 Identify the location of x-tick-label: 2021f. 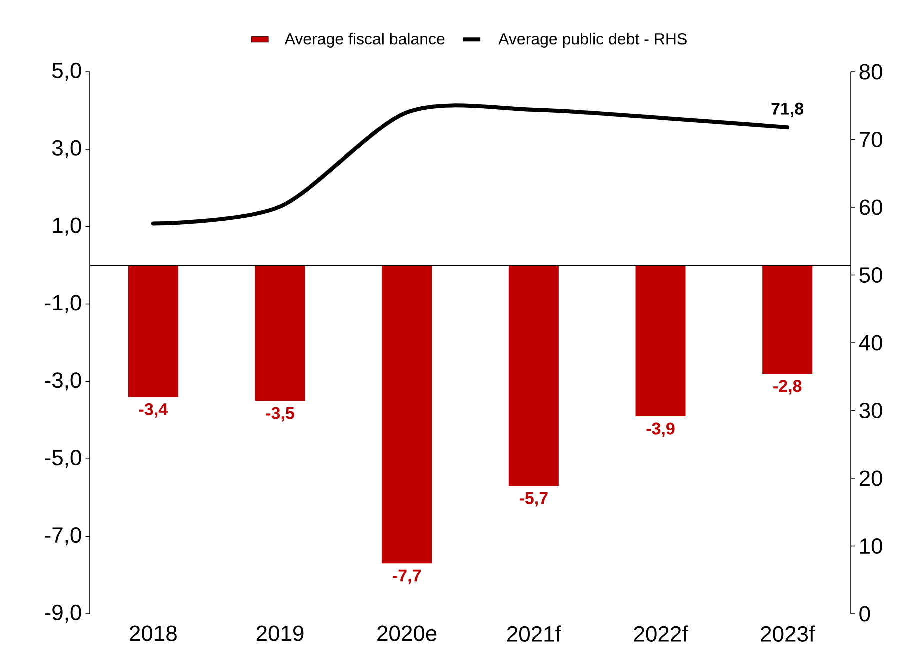
(535, 634).